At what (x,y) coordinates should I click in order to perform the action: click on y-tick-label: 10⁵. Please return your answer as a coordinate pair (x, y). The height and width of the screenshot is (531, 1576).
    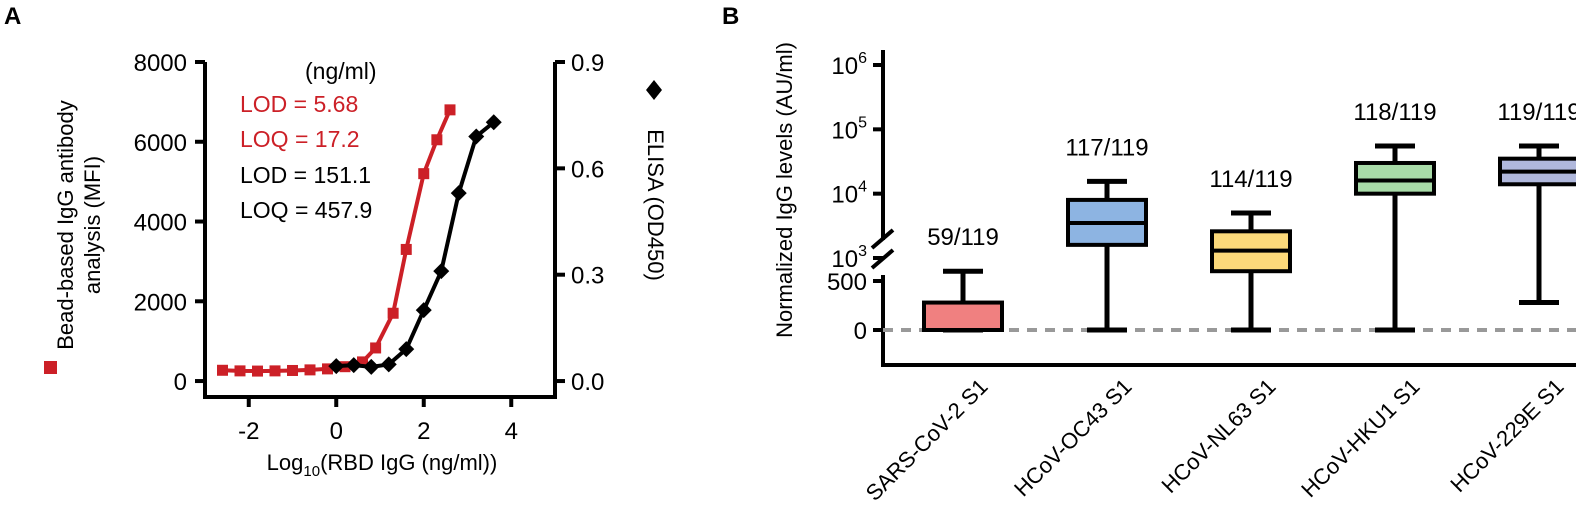
    Looking at the image, I should click on (849, 129).